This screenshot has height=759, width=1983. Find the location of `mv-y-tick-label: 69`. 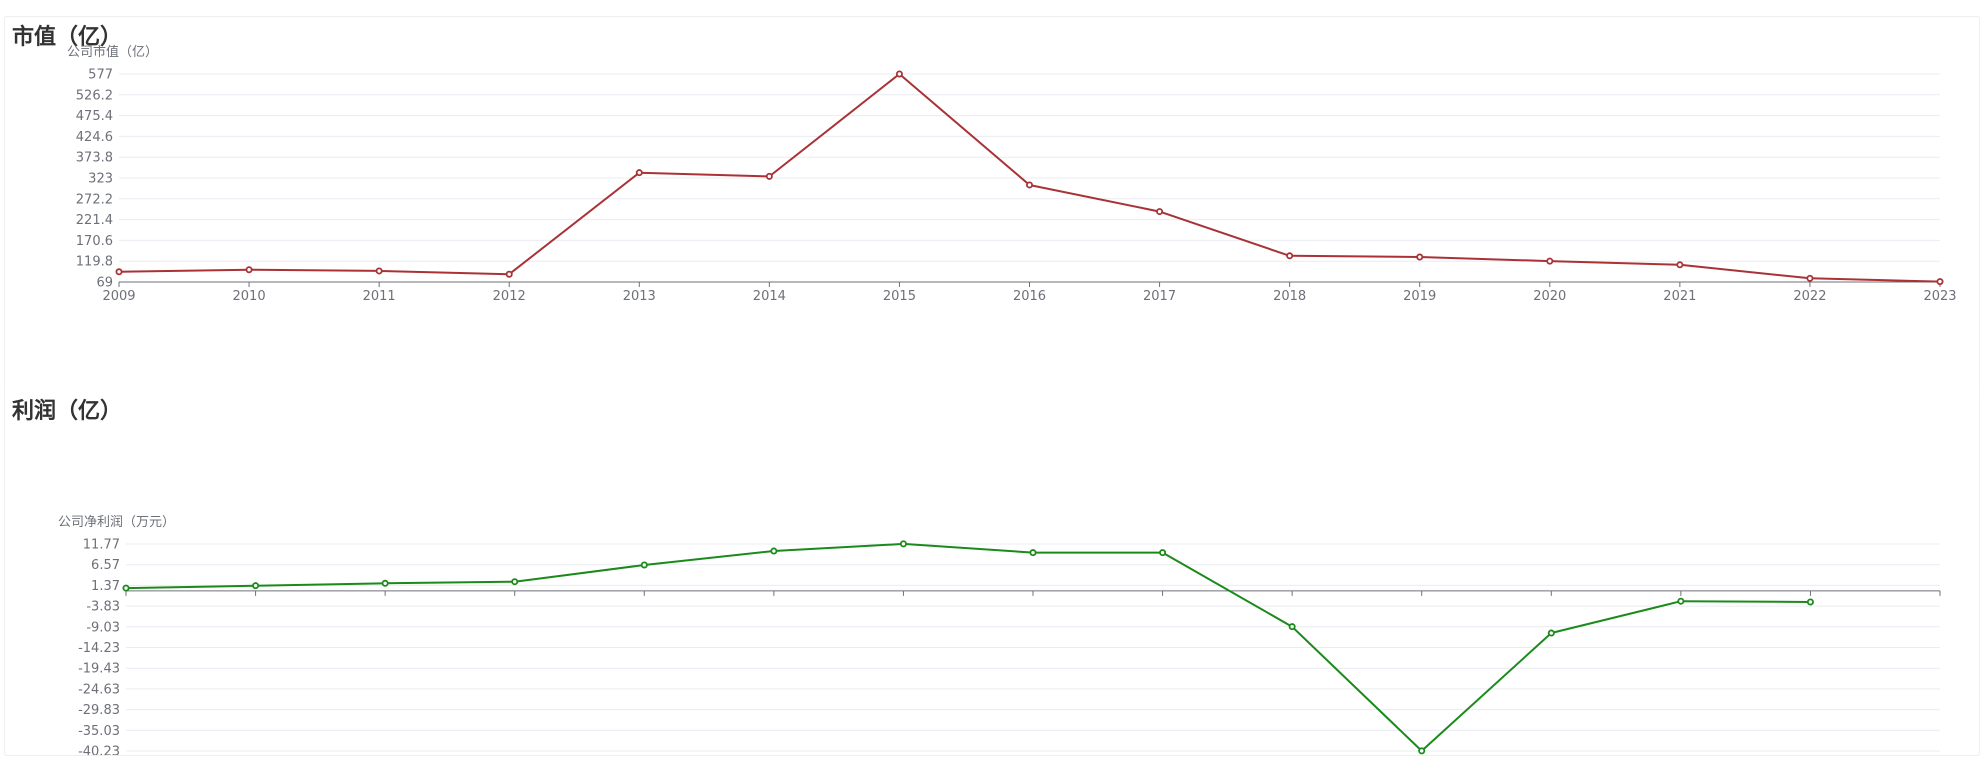

mv-y-tick-label: 69 is located at coordinates (104, 283).